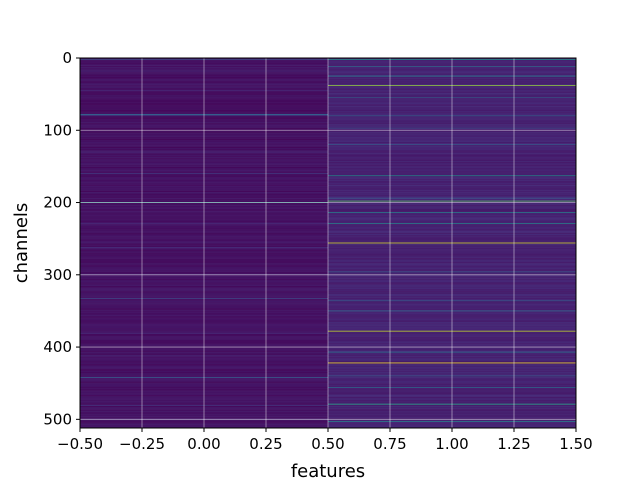  I want to click on y-tick-label: 300, so click(57, 275).